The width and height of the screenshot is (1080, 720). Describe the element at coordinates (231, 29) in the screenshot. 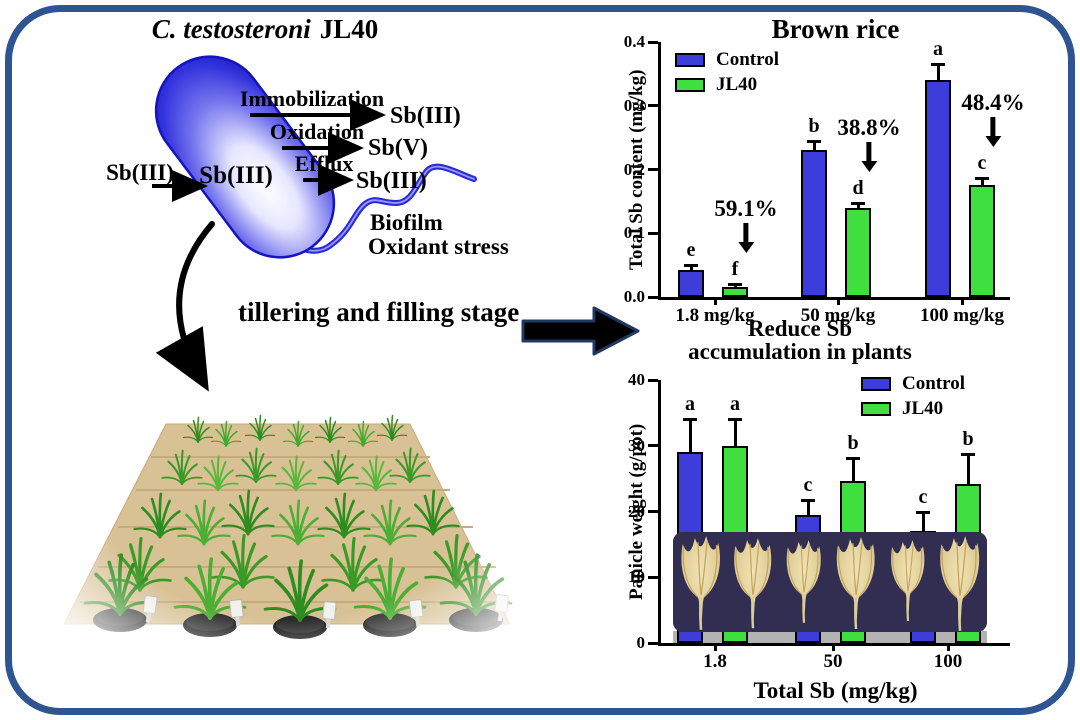

I see `species-name: C. testosteroni` at that location.